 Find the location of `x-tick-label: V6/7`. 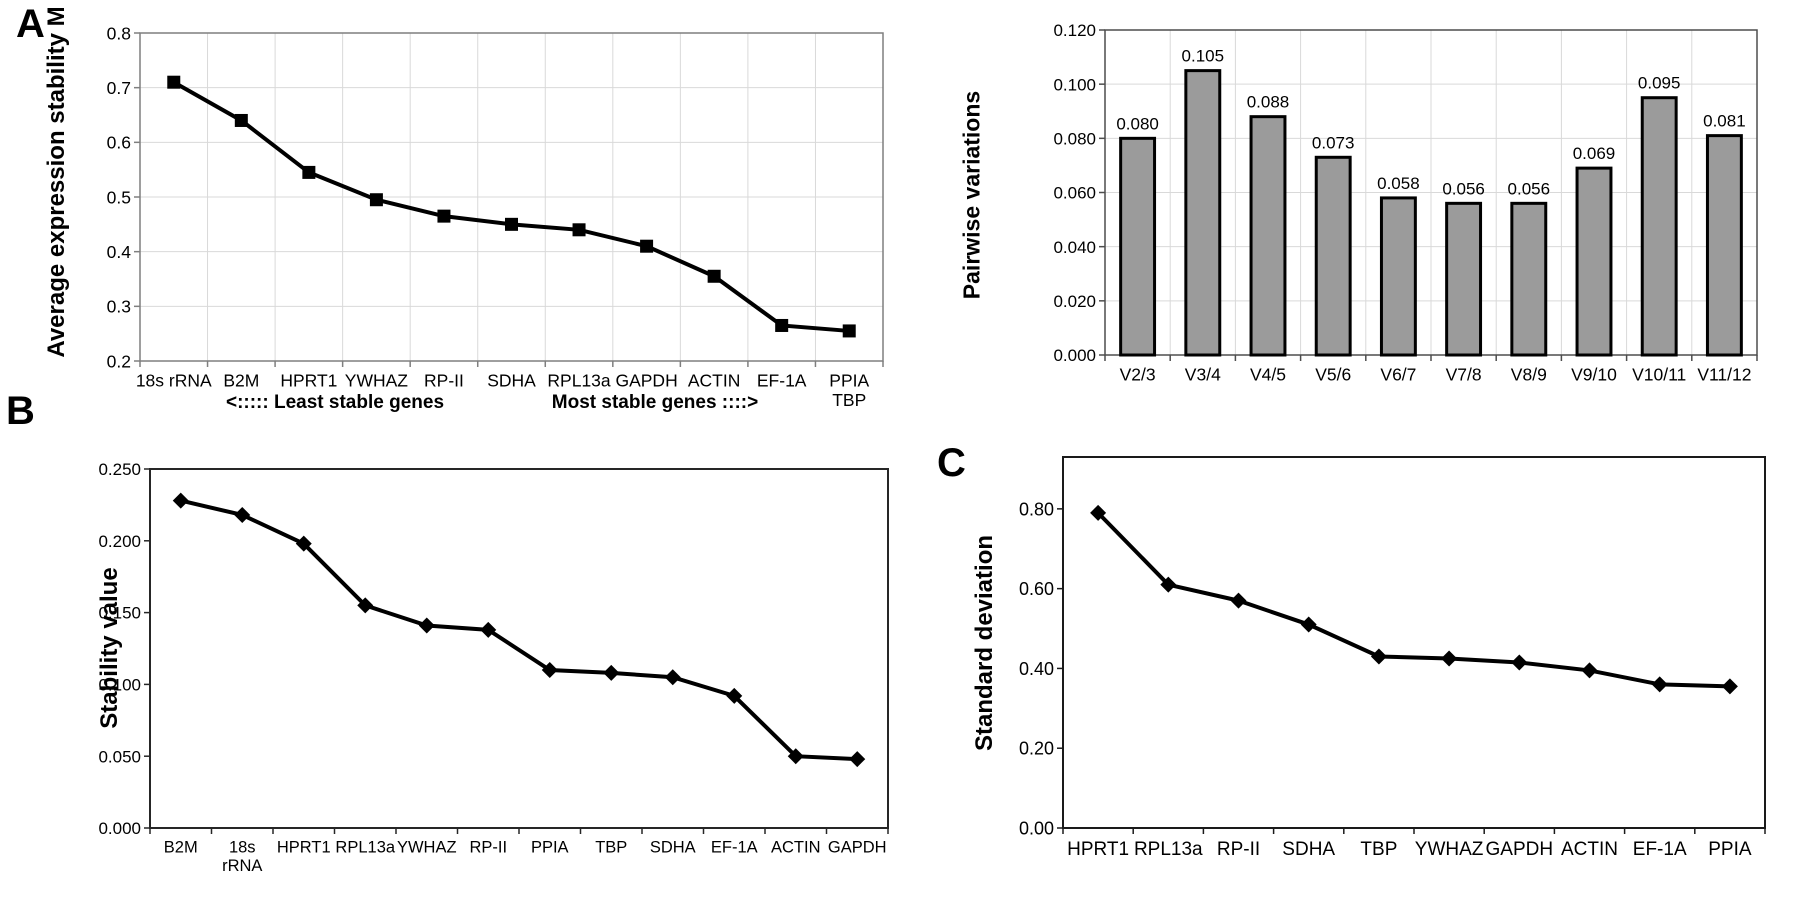

x-tick-label: V6/7 is located at coordinates (1398, 375).